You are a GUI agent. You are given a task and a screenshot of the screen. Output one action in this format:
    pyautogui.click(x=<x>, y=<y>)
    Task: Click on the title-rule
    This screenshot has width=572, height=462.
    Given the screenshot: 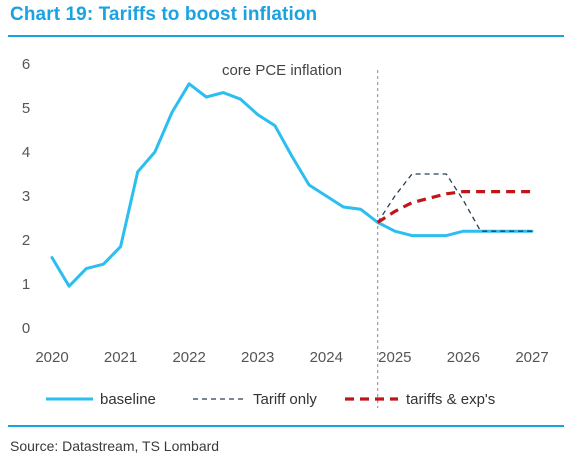 What is the action you would take?
    pyautogui.click(x=286, y=36)
    